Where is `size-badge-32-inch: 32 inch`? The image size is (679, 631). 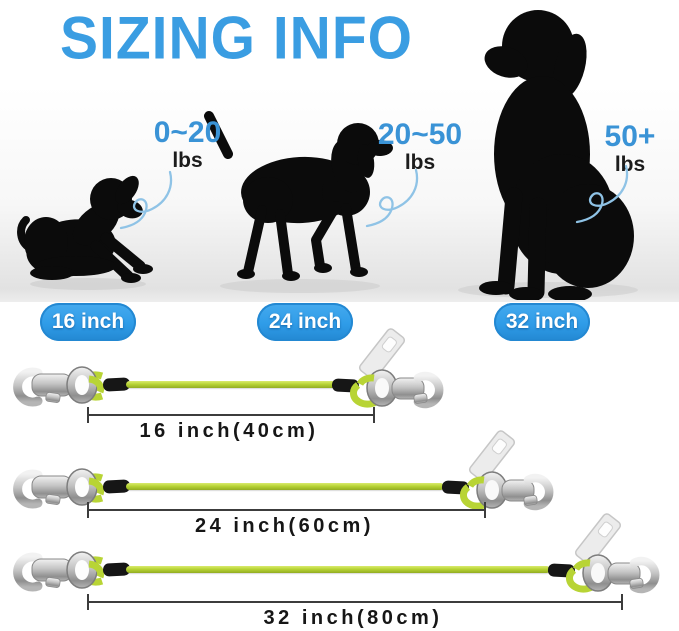 size-badge-32-inch: 32 inch is located at coordinates (542, 322).